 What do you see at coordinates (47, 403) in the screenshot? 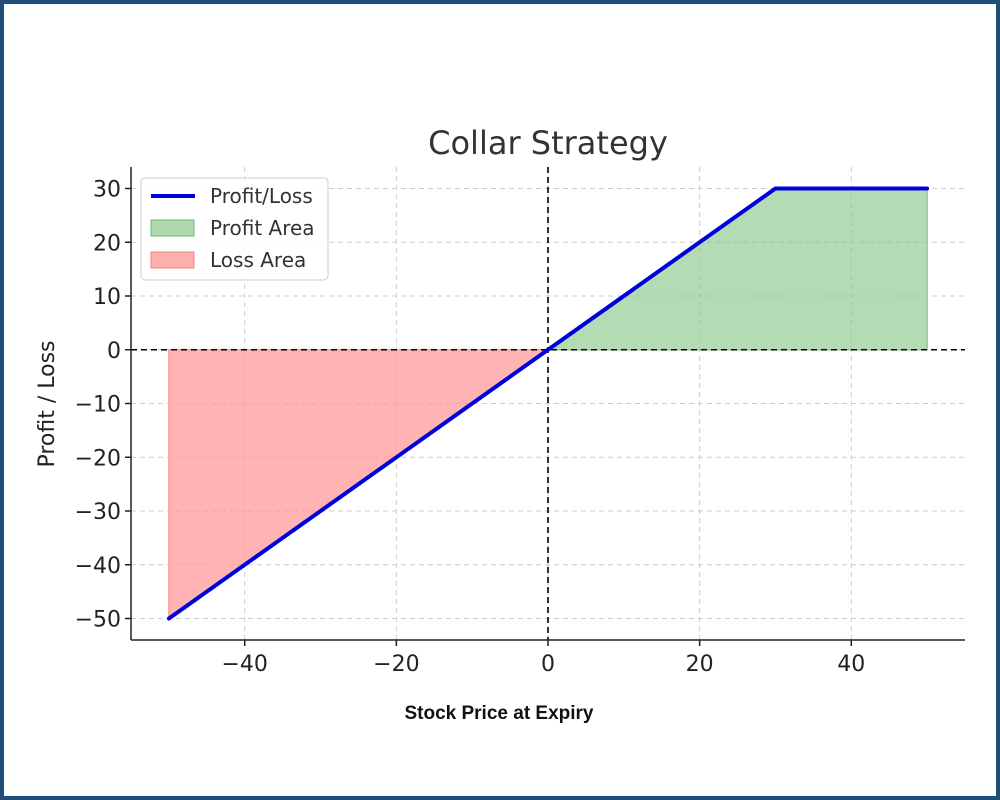
I see `y-axis-label: Profit / Loss` at bounding box center [47, 403].